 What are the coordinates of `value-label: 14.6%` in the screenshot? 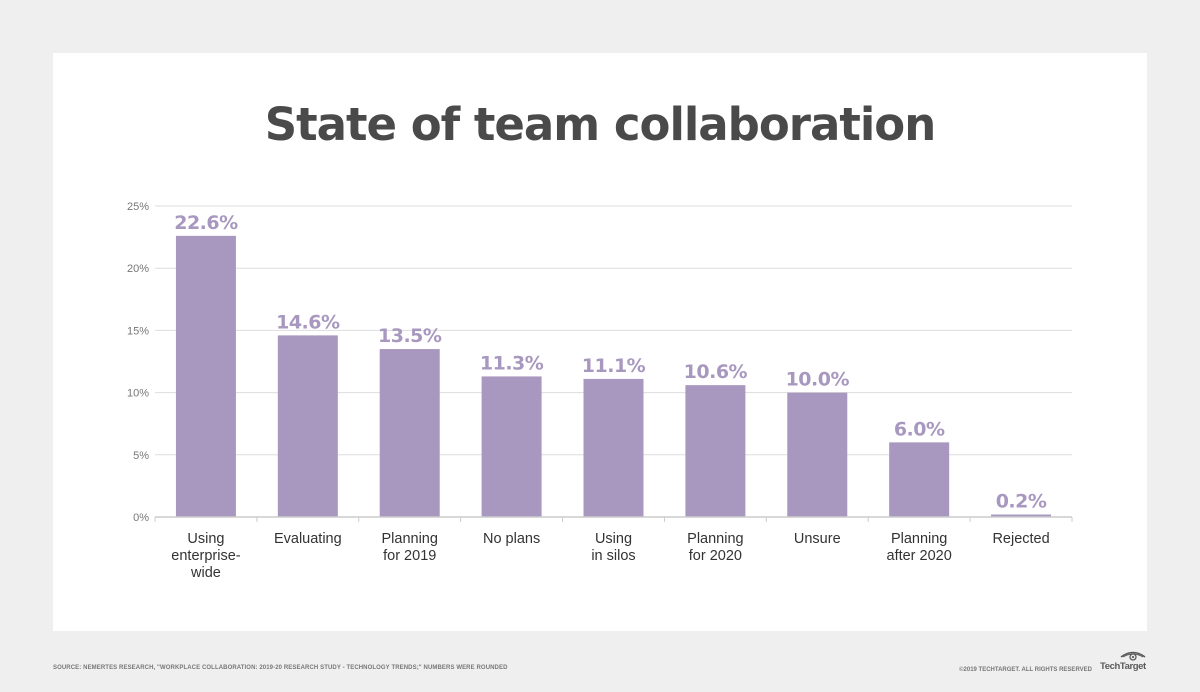 It's located at (308, 322).